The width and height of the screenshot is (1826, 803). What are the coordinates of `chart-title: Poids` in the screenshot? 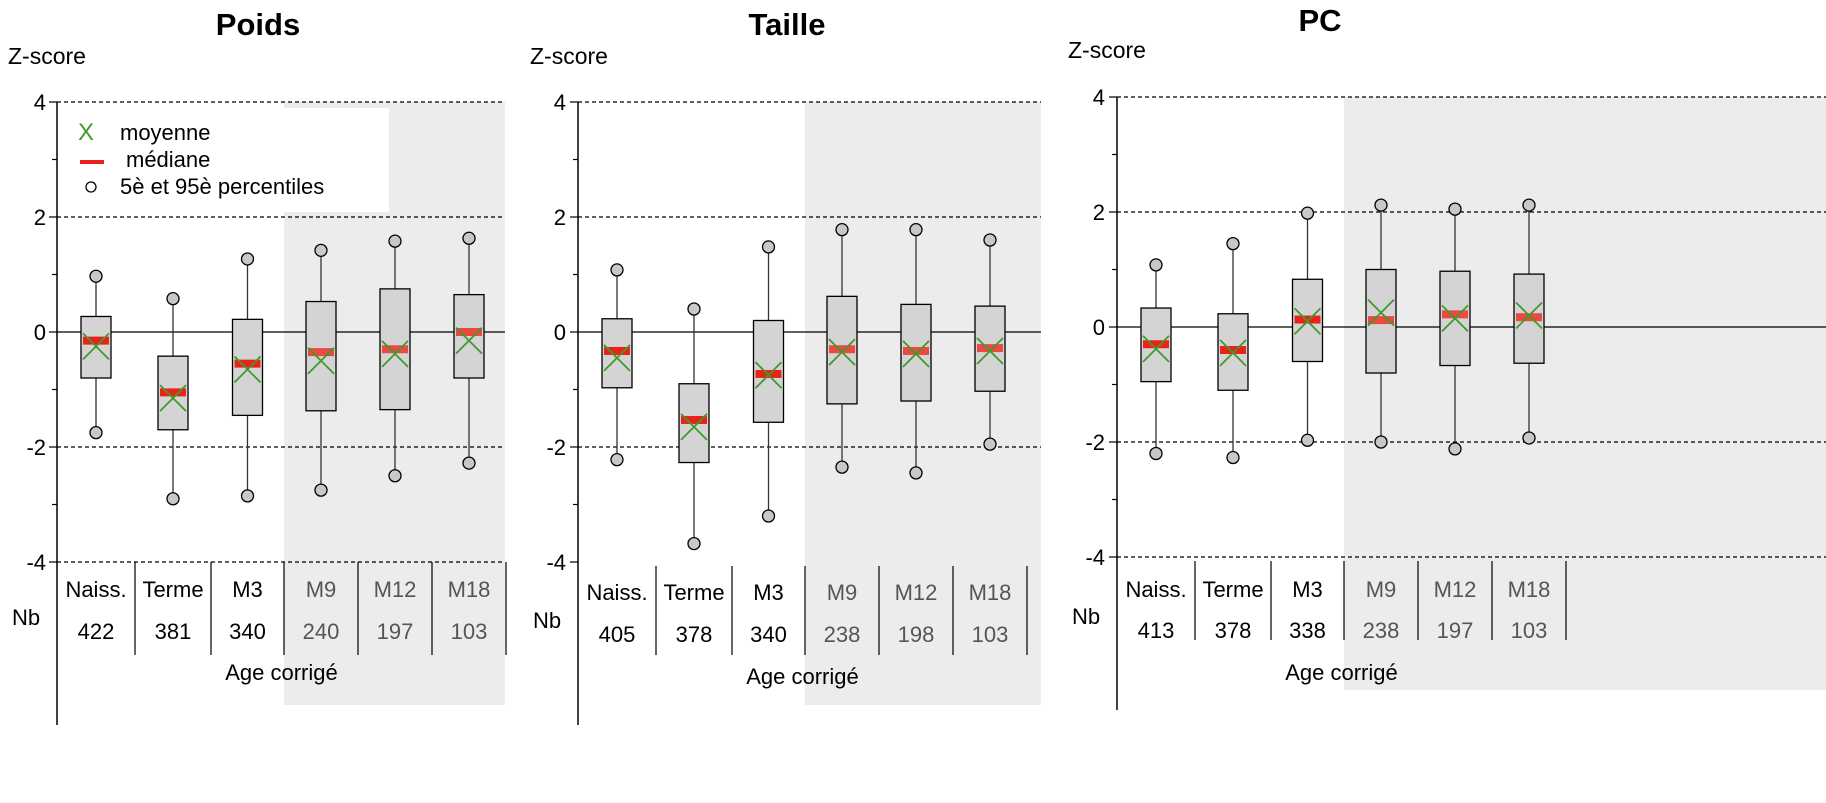 It's located at (258, 24).